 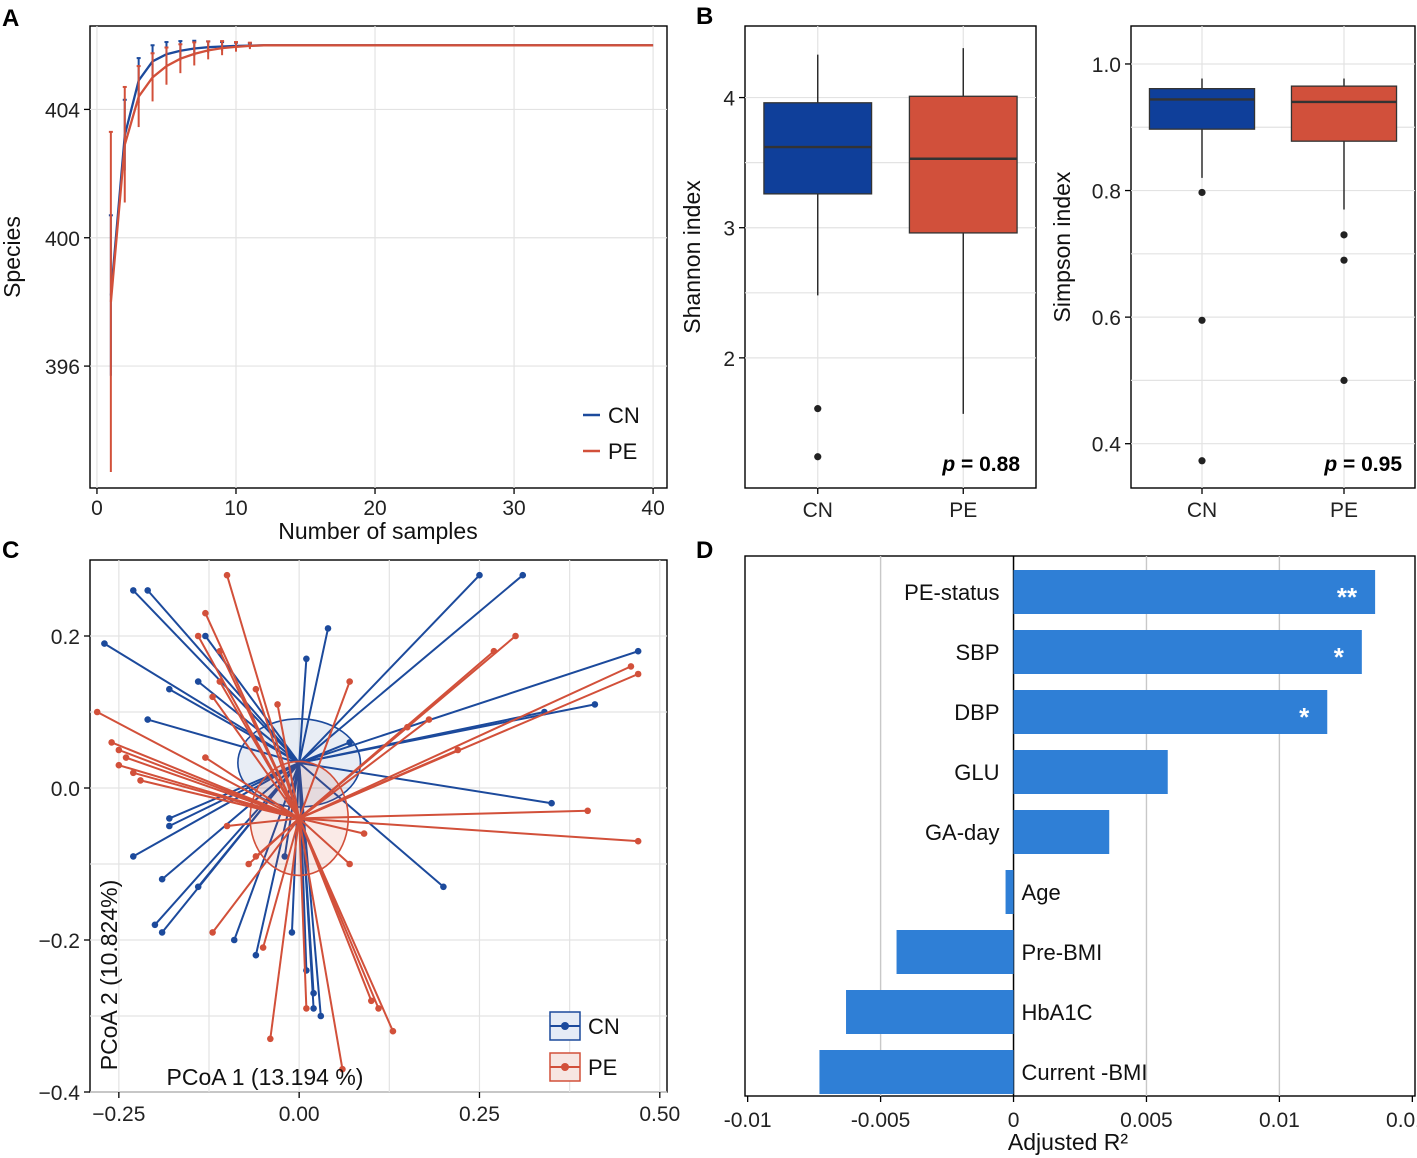 What do you see at coordinates (890, 254) in the screenshot?
I see `shannon-boxes` at bounding box center [890, 254].